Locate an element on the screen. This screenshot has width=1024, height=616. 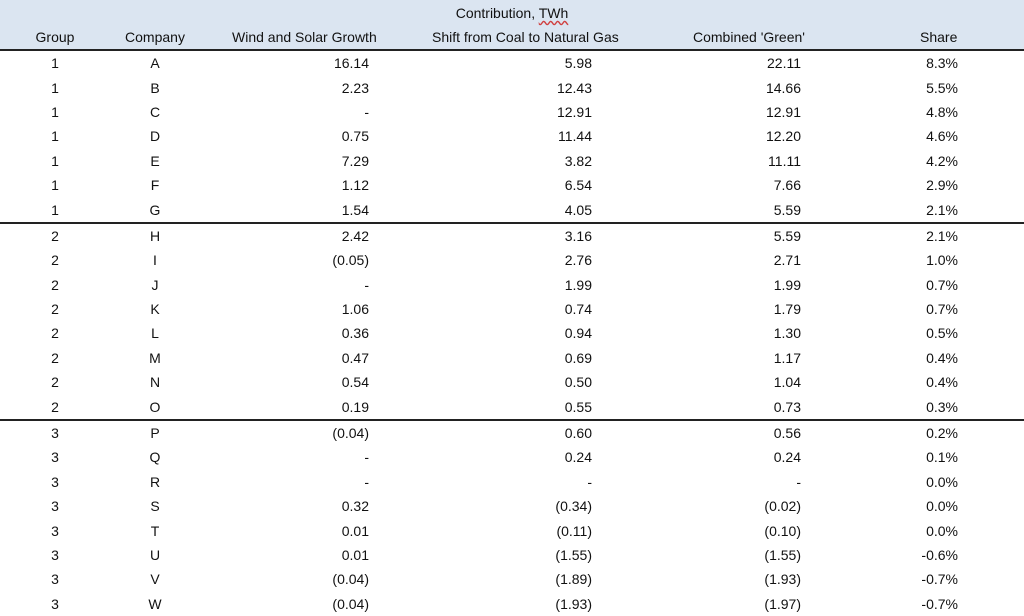
cell-company: C is located at coordinates (155, 111).